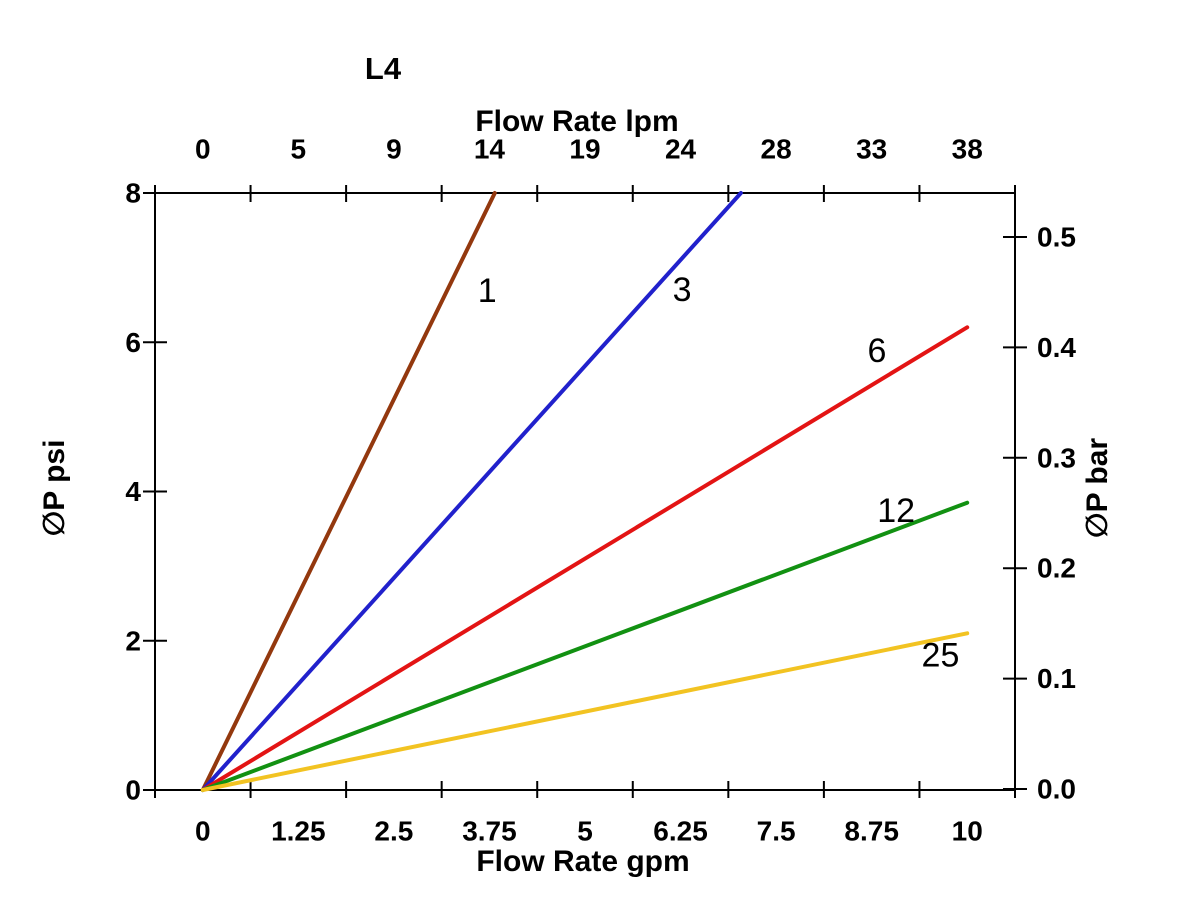 Image resolution: width=1192 pixels, height=902 pixels. I want to click on right-tick-label: 0.0, so click(1056, 789).